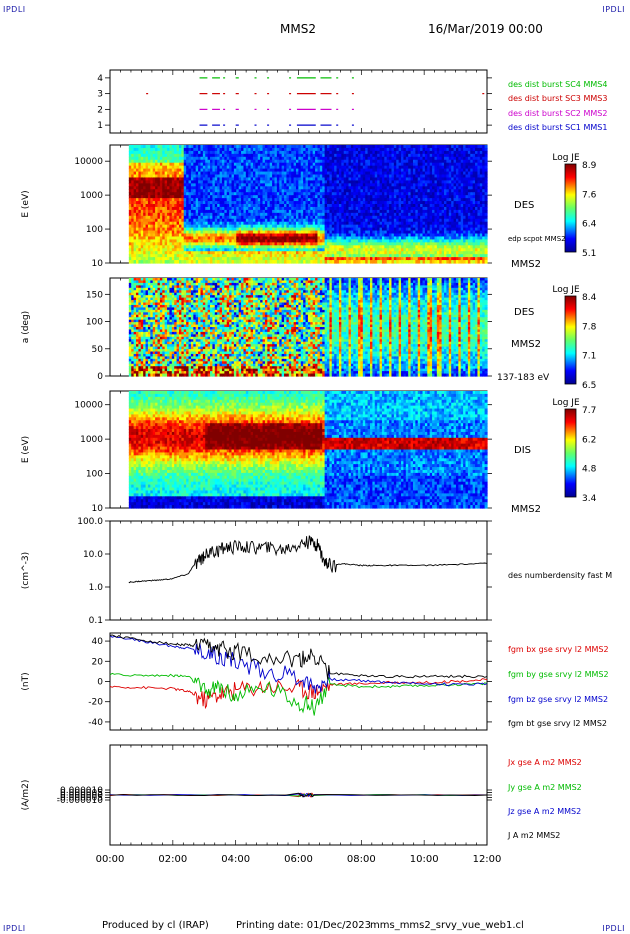  I want to click on corner-label-top-left: IPDLI, so click(14, 9).